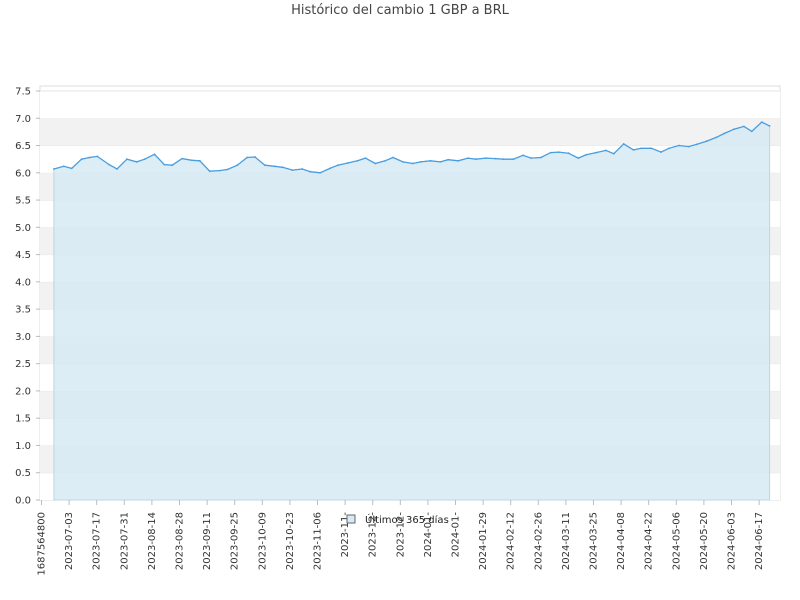  I want to click on x-tick-label: 2024-06-17, so click(759, 541).